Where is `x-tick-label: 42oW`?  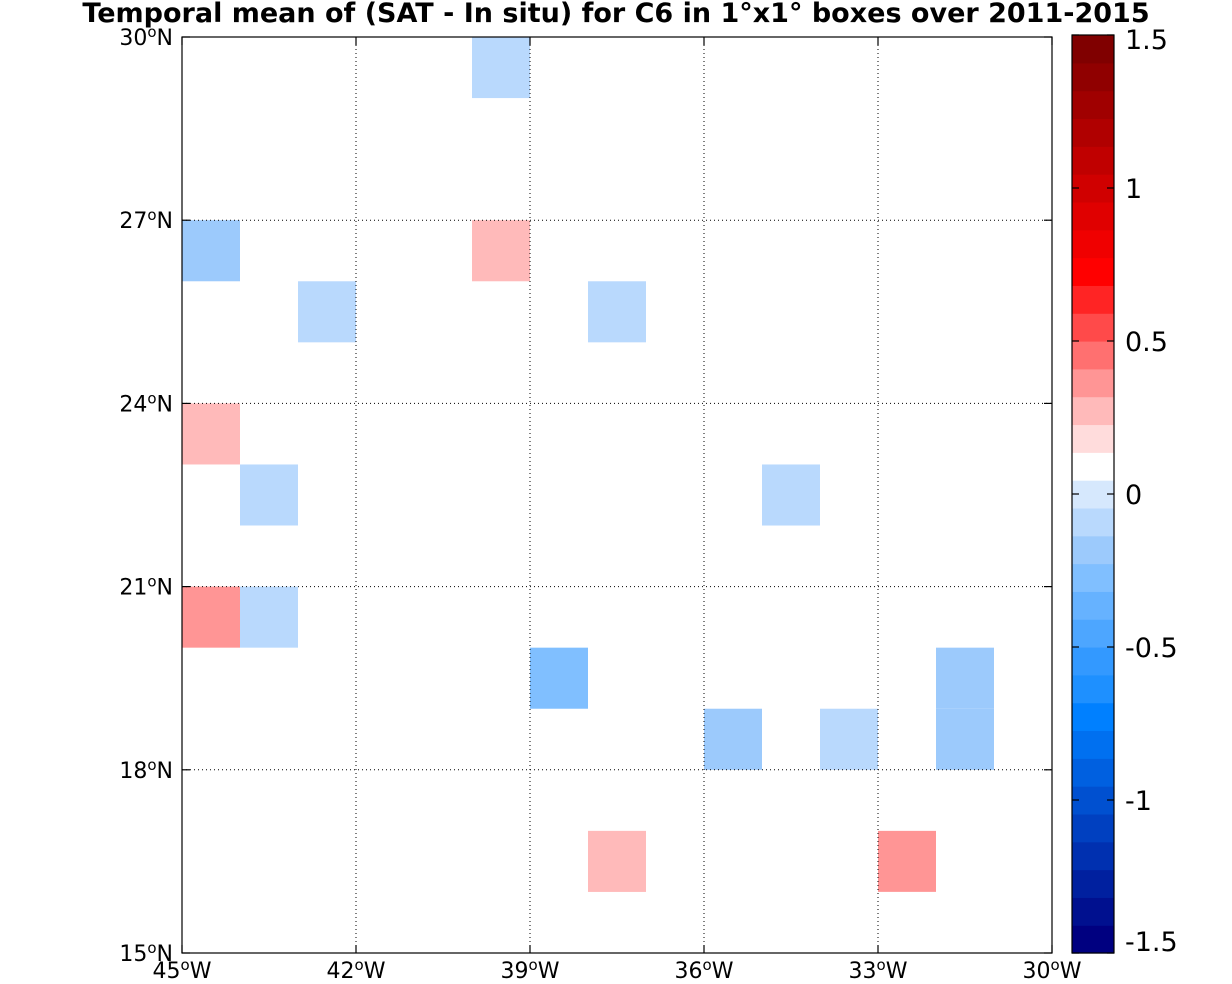 x-tick-label: 42oW is located at coordinates (356, 970).